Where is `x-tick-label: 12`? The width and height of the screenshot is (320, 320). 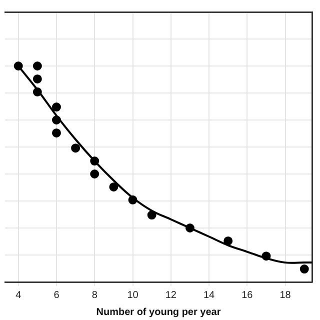 x-tick-label: 12 is located at coordinates (171, 295).